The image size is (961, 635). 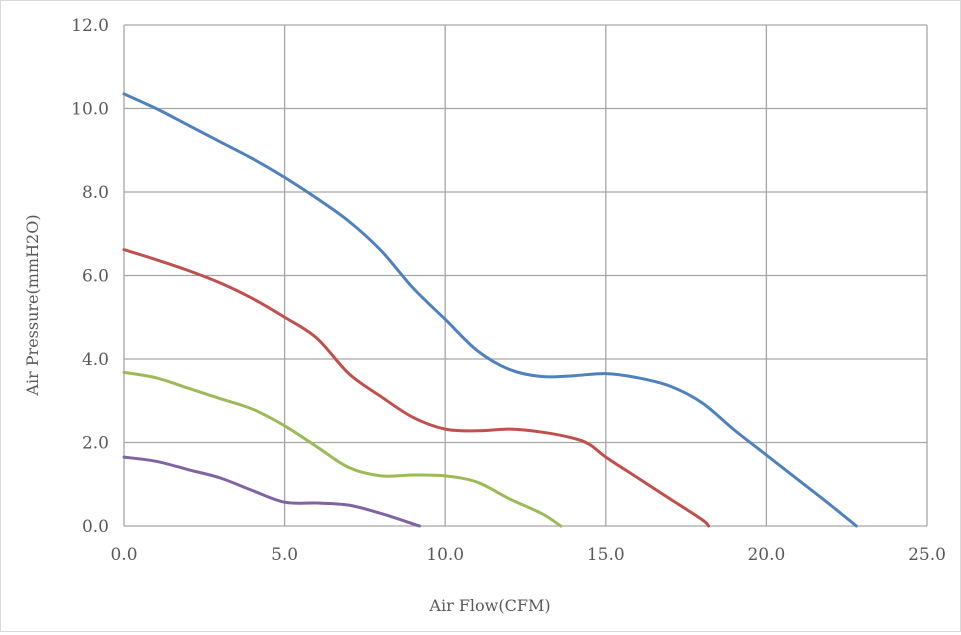 What do you see at coordinates (489, 605) in the screenshot?
I see `x-axis-title: Air Flow(CFM)` at bounding box center [489, 605].